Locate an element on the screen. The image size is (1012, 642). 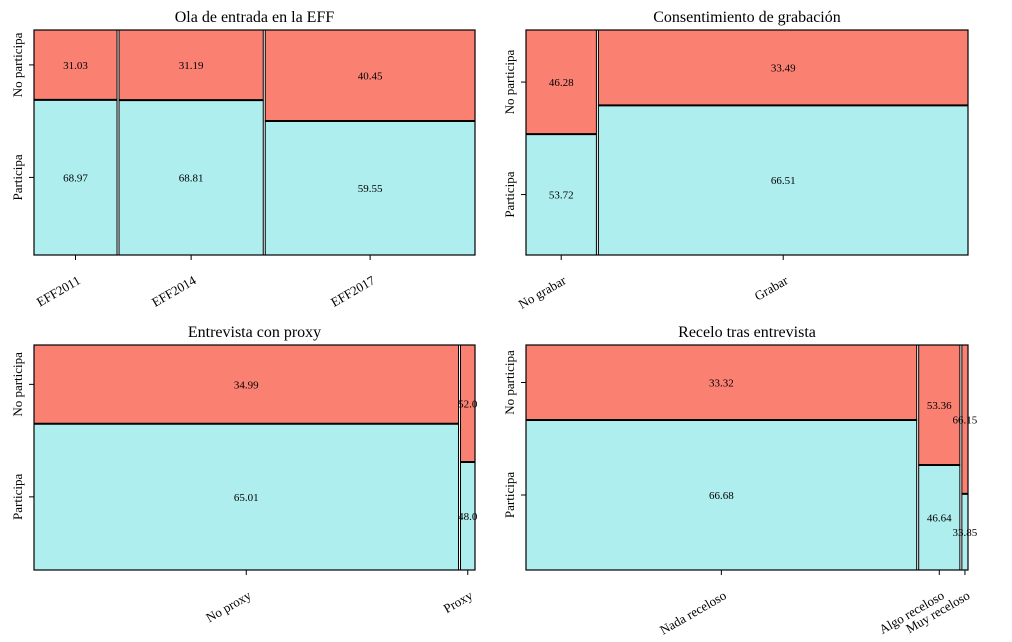
data-label-participa: 66.51 is located at coordinates (783, 181).